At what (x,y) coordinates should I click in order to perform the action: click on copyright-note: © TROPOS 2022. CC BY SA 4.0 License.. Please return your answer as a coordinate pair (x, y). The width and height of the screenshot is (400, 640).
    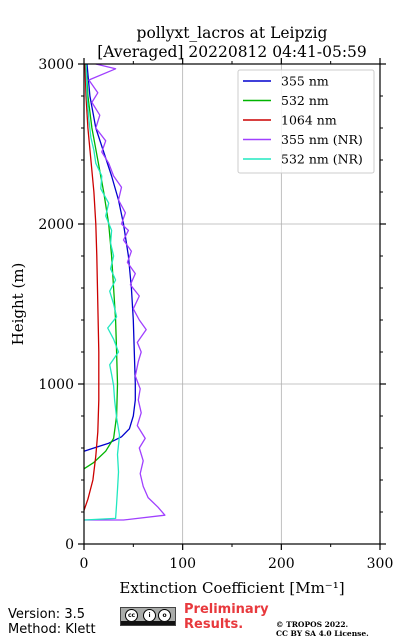
    Looking at the image, I should click on (322, 629).